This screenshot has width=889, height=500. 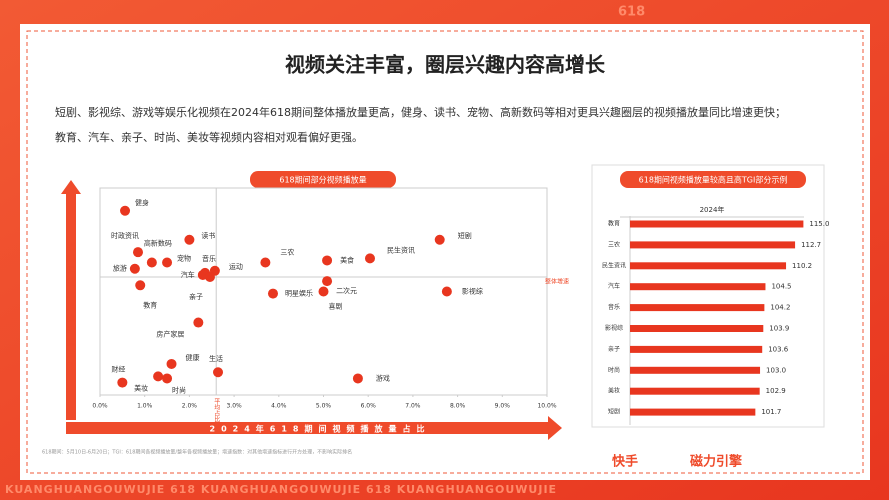 What do you see at coordinates (158, 243) in the screenshot?
I see `point-label: 高新数码` at bounding box center [158, 243].